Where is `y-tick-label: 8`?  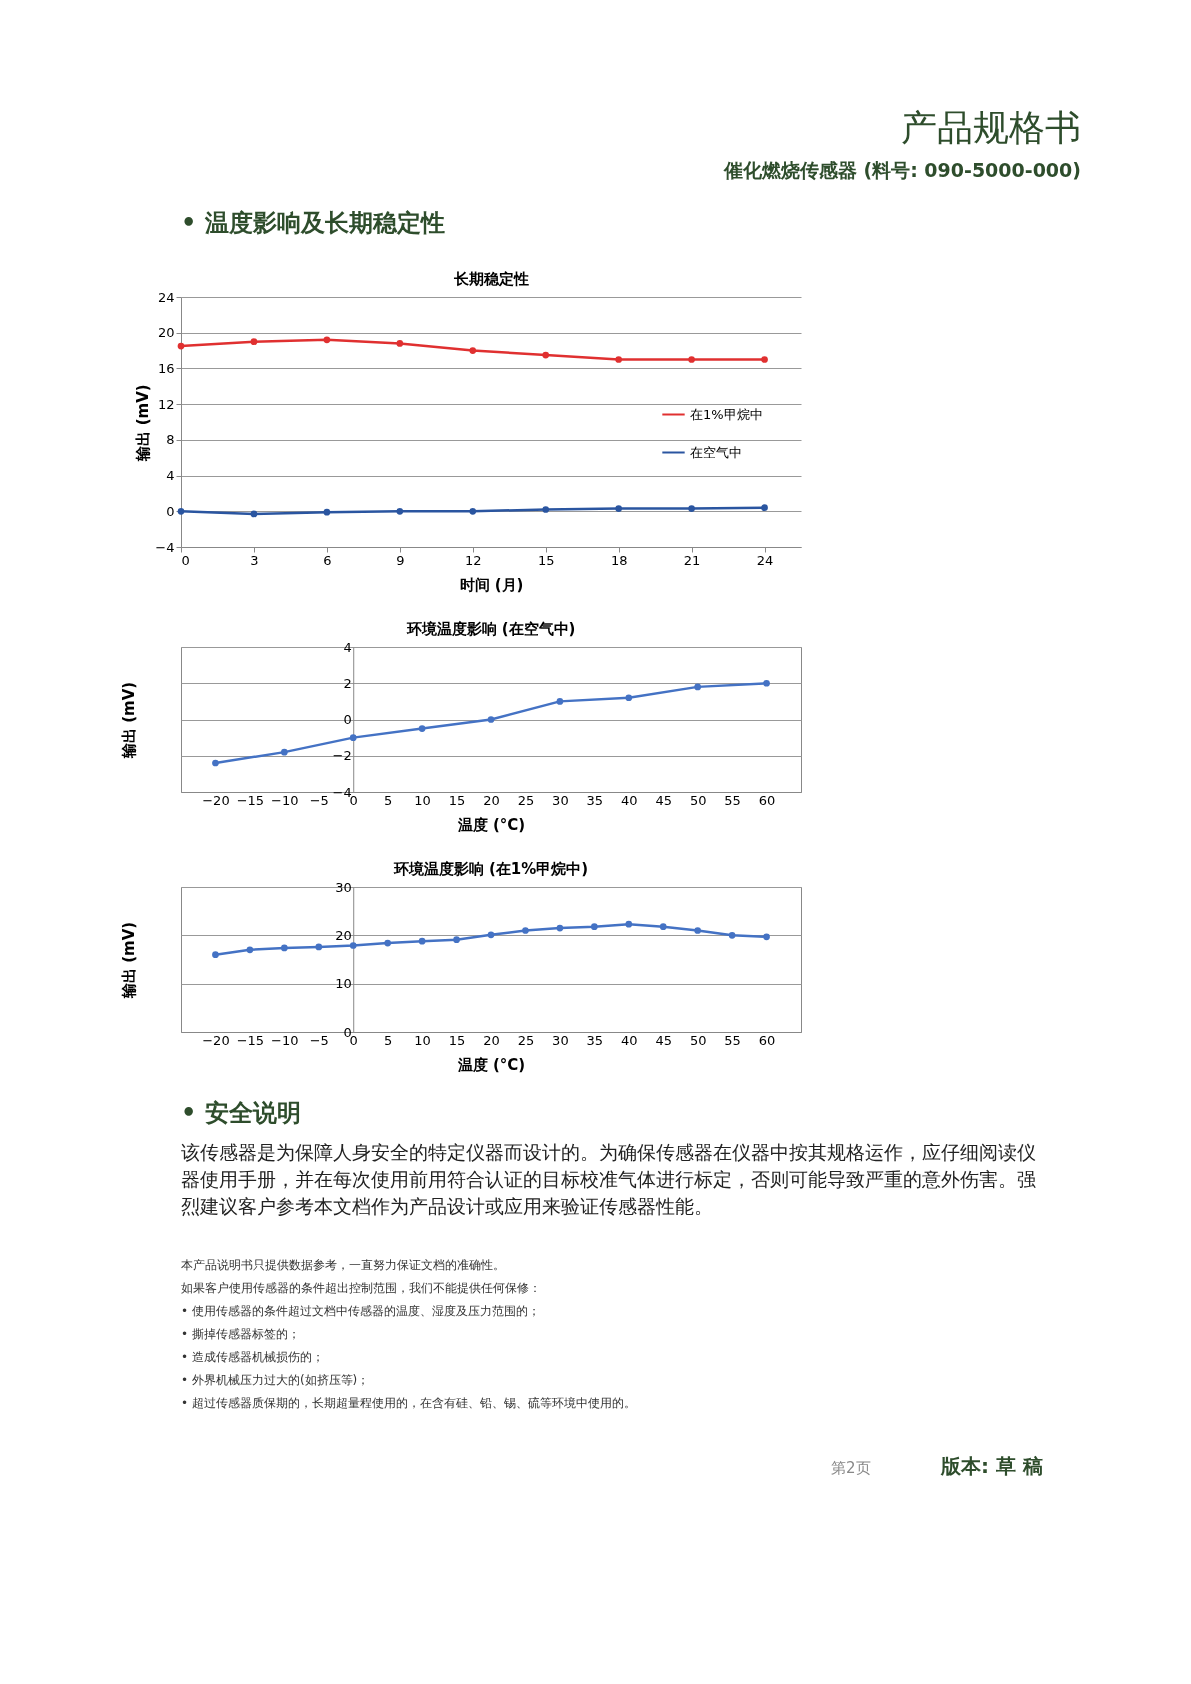
y-tick-label: 8 is located at coordinates (170, 440).